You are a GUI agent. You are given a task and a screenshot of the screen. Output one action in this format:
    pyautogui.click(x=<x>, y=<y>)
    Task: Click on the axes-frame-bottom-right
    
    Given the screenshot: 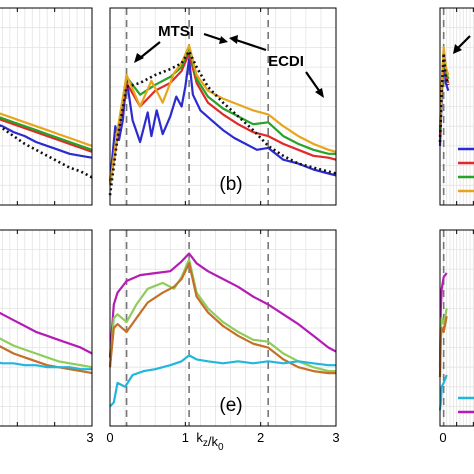 What is the action you would take?
    pyautogui.click(x=456, y=328)
    